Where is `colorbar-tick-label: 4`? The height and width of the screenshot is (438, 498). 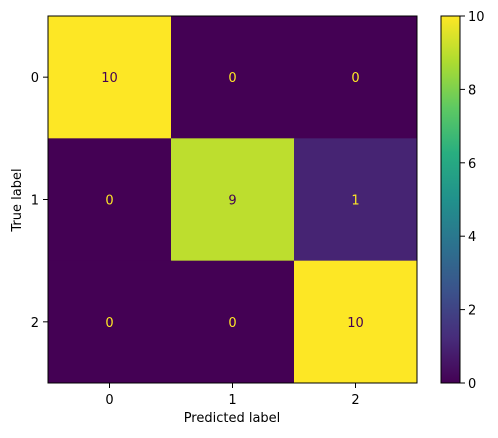
colorbar-tick-label: 4 is located at coordinates (472, 237).